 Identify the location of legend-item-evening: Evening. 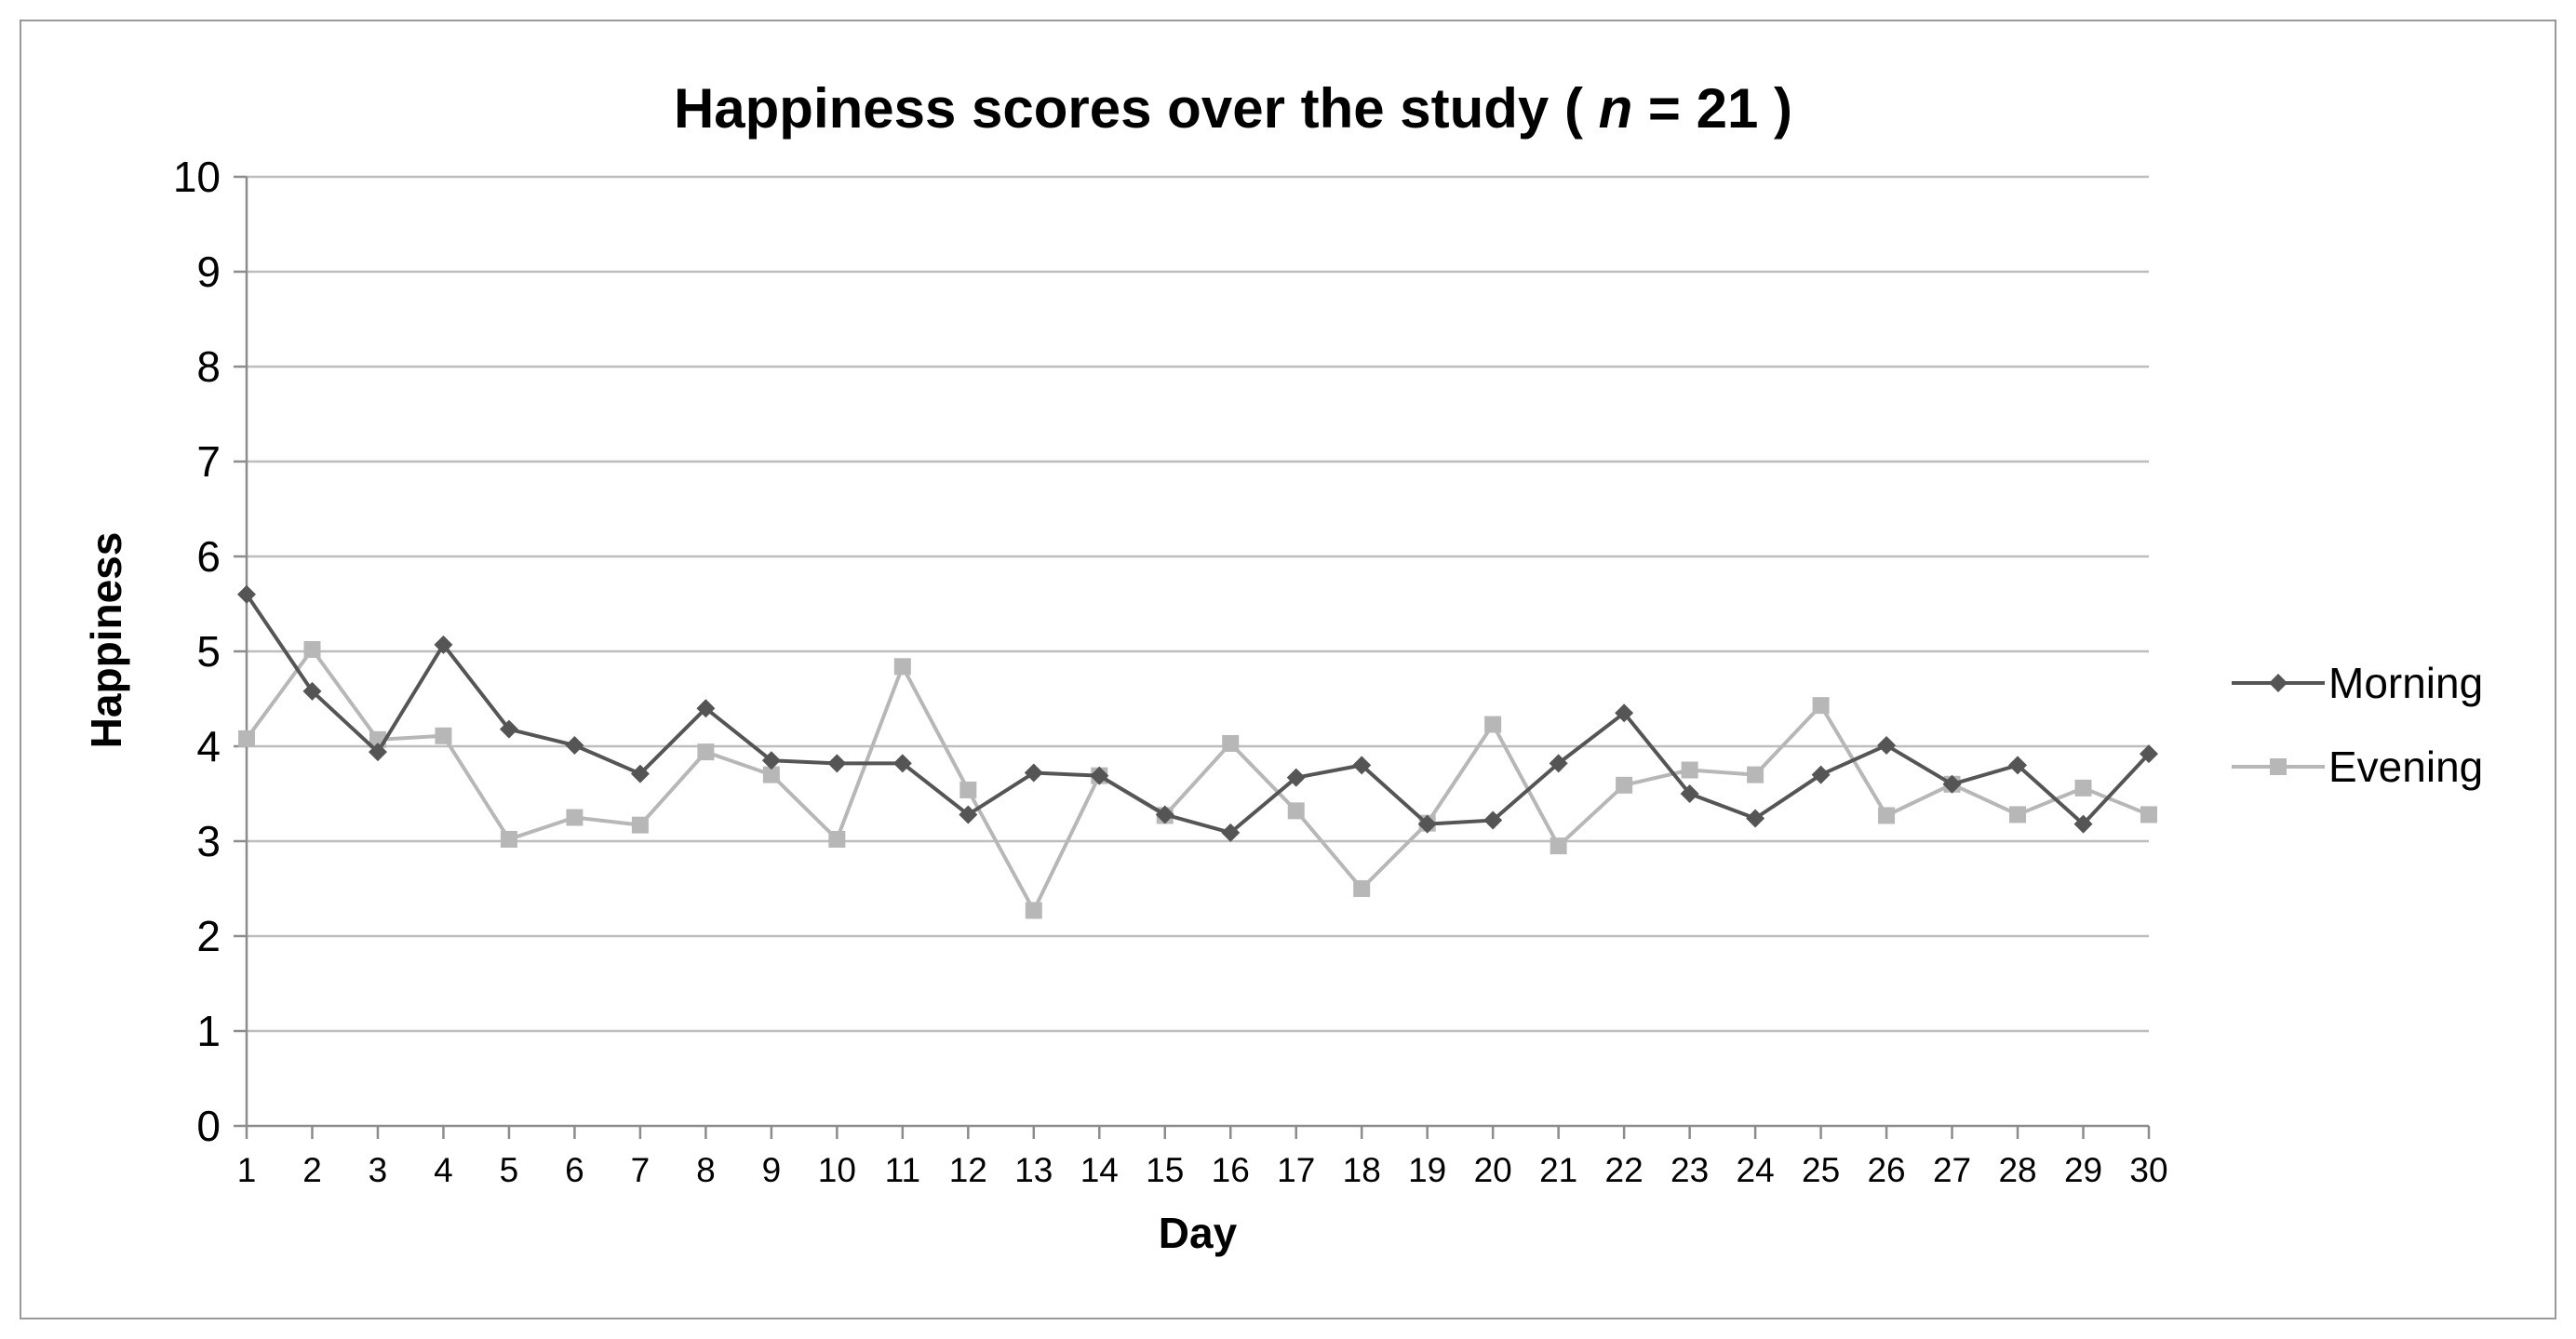
(2357, 767).